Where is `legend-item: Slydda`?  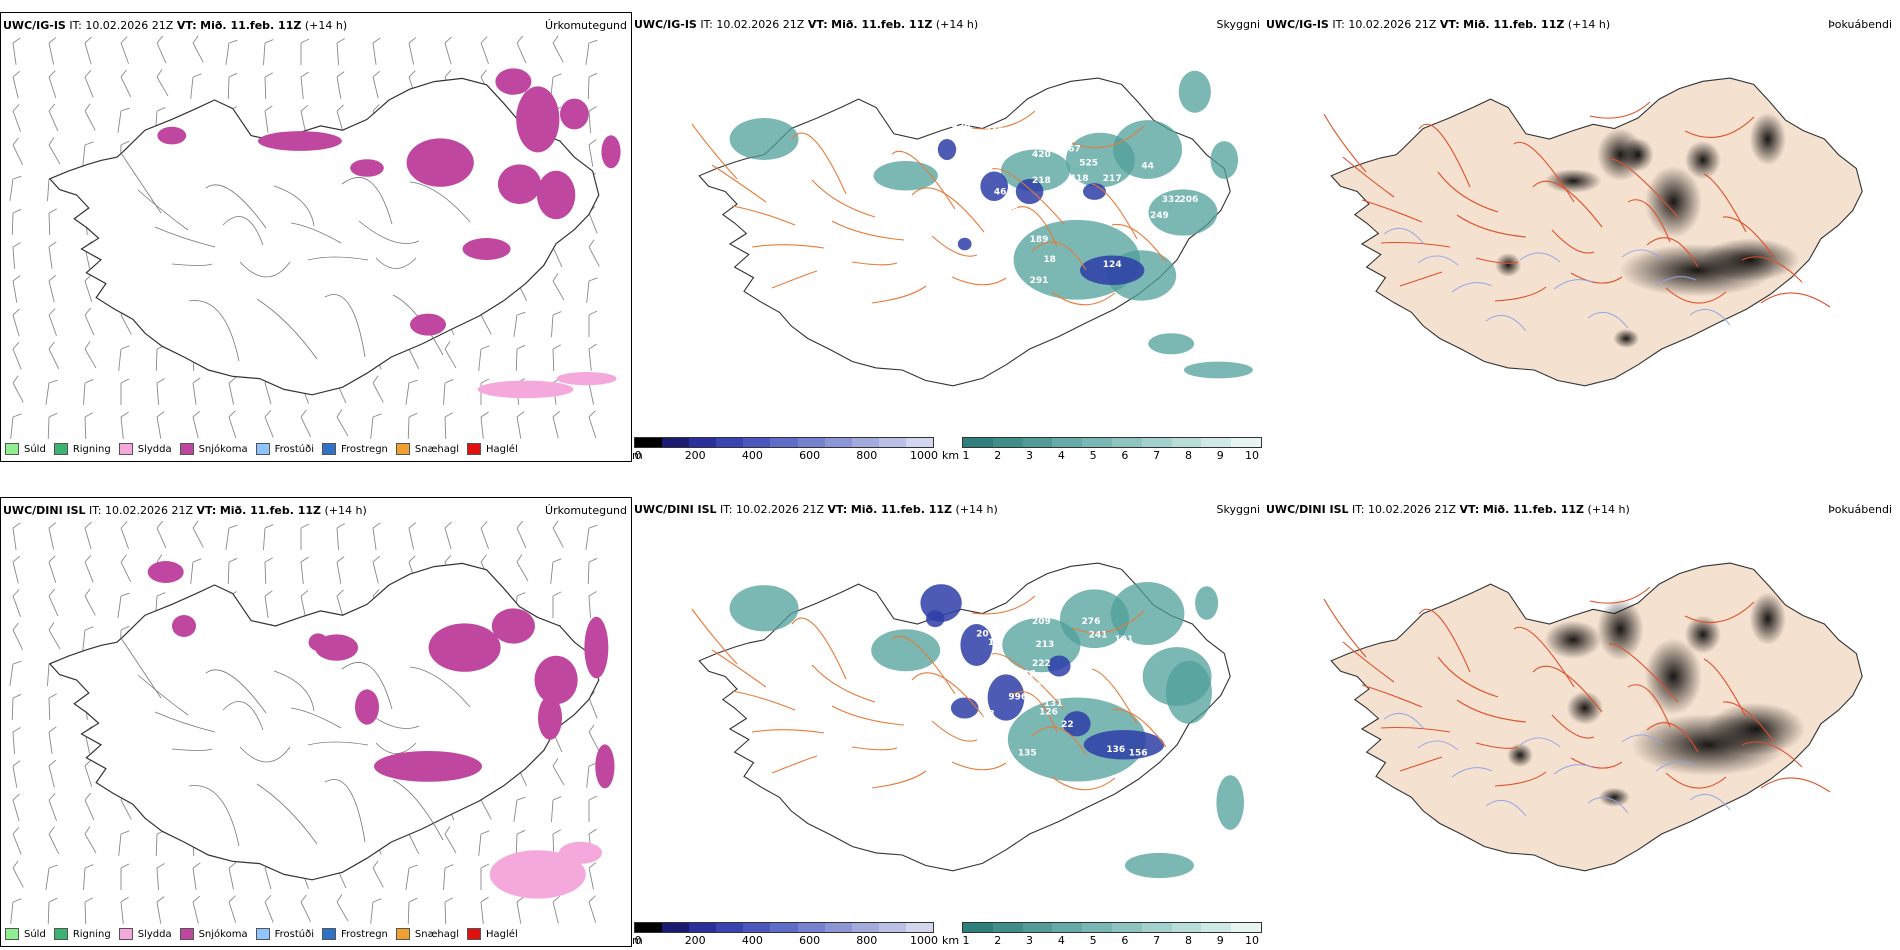 legend-item: Slydda is located at coordinates (145, 449).